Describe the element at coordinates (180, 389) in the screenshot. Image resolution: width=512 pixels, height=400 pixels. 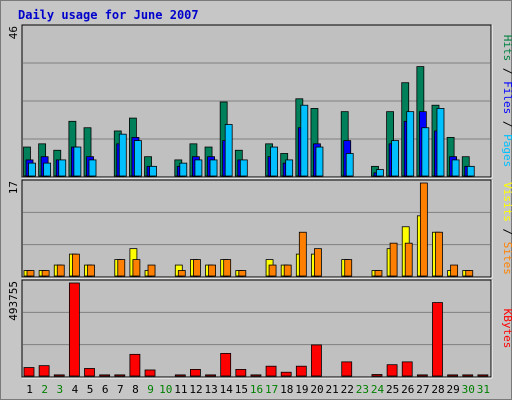
I see `x-tick-label: 11` at that location.